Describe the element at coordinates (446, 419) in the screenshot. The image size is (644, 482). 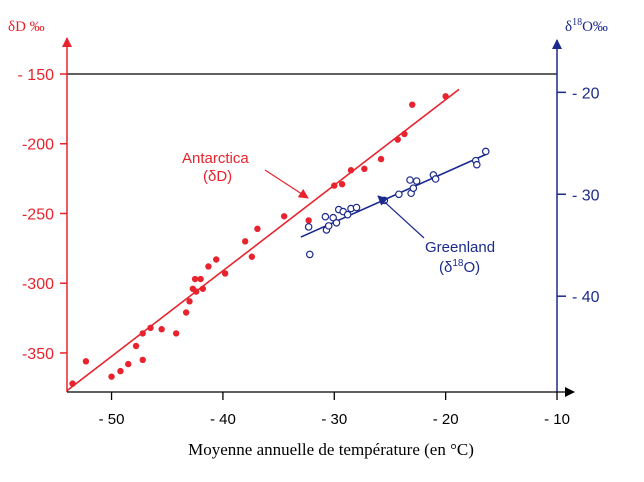
I see `x-tick-label: - 20` at that location.